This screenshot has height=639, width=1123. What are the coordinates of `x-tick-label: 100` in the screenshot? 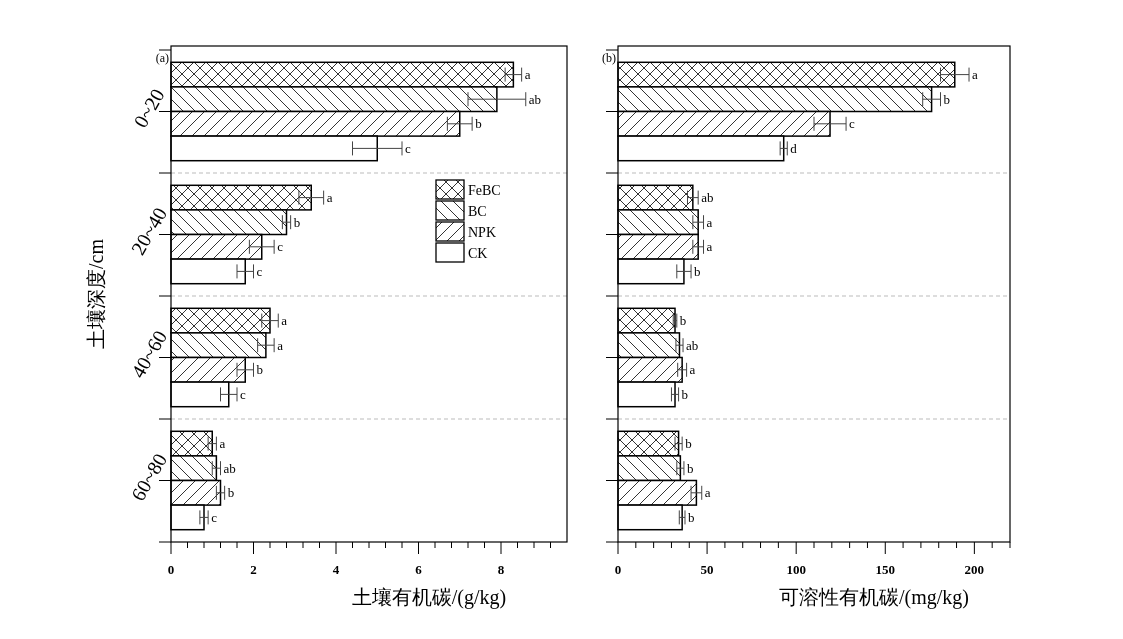 It's located at (796, 569).